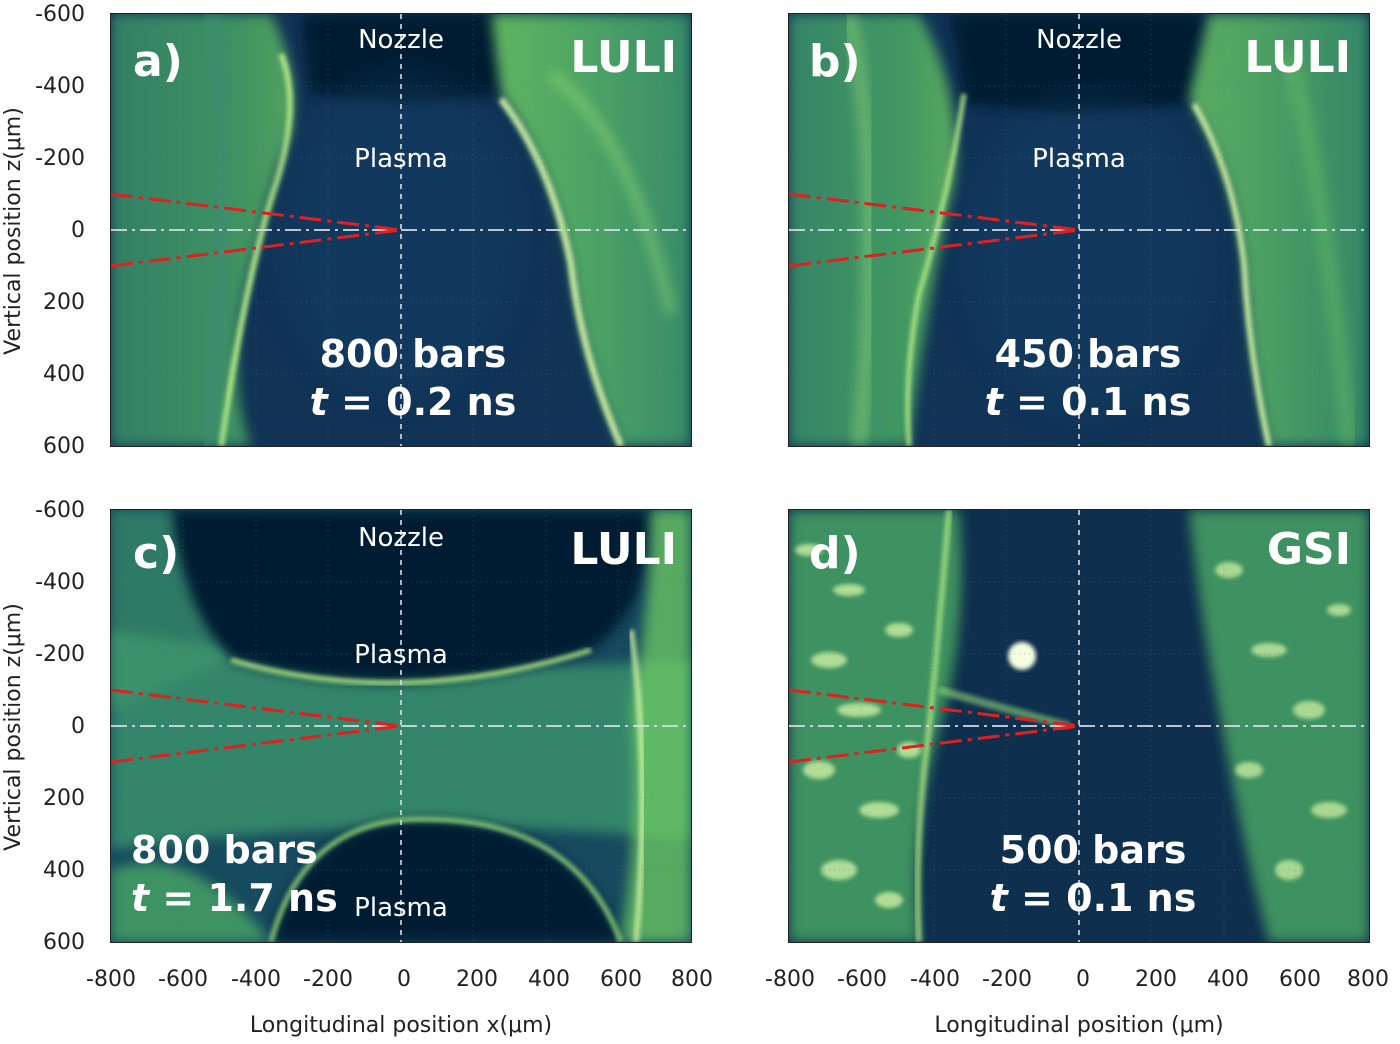  I want to click on x-axis-label-left: Longitudinal position x(μm), so click(401, 1025).